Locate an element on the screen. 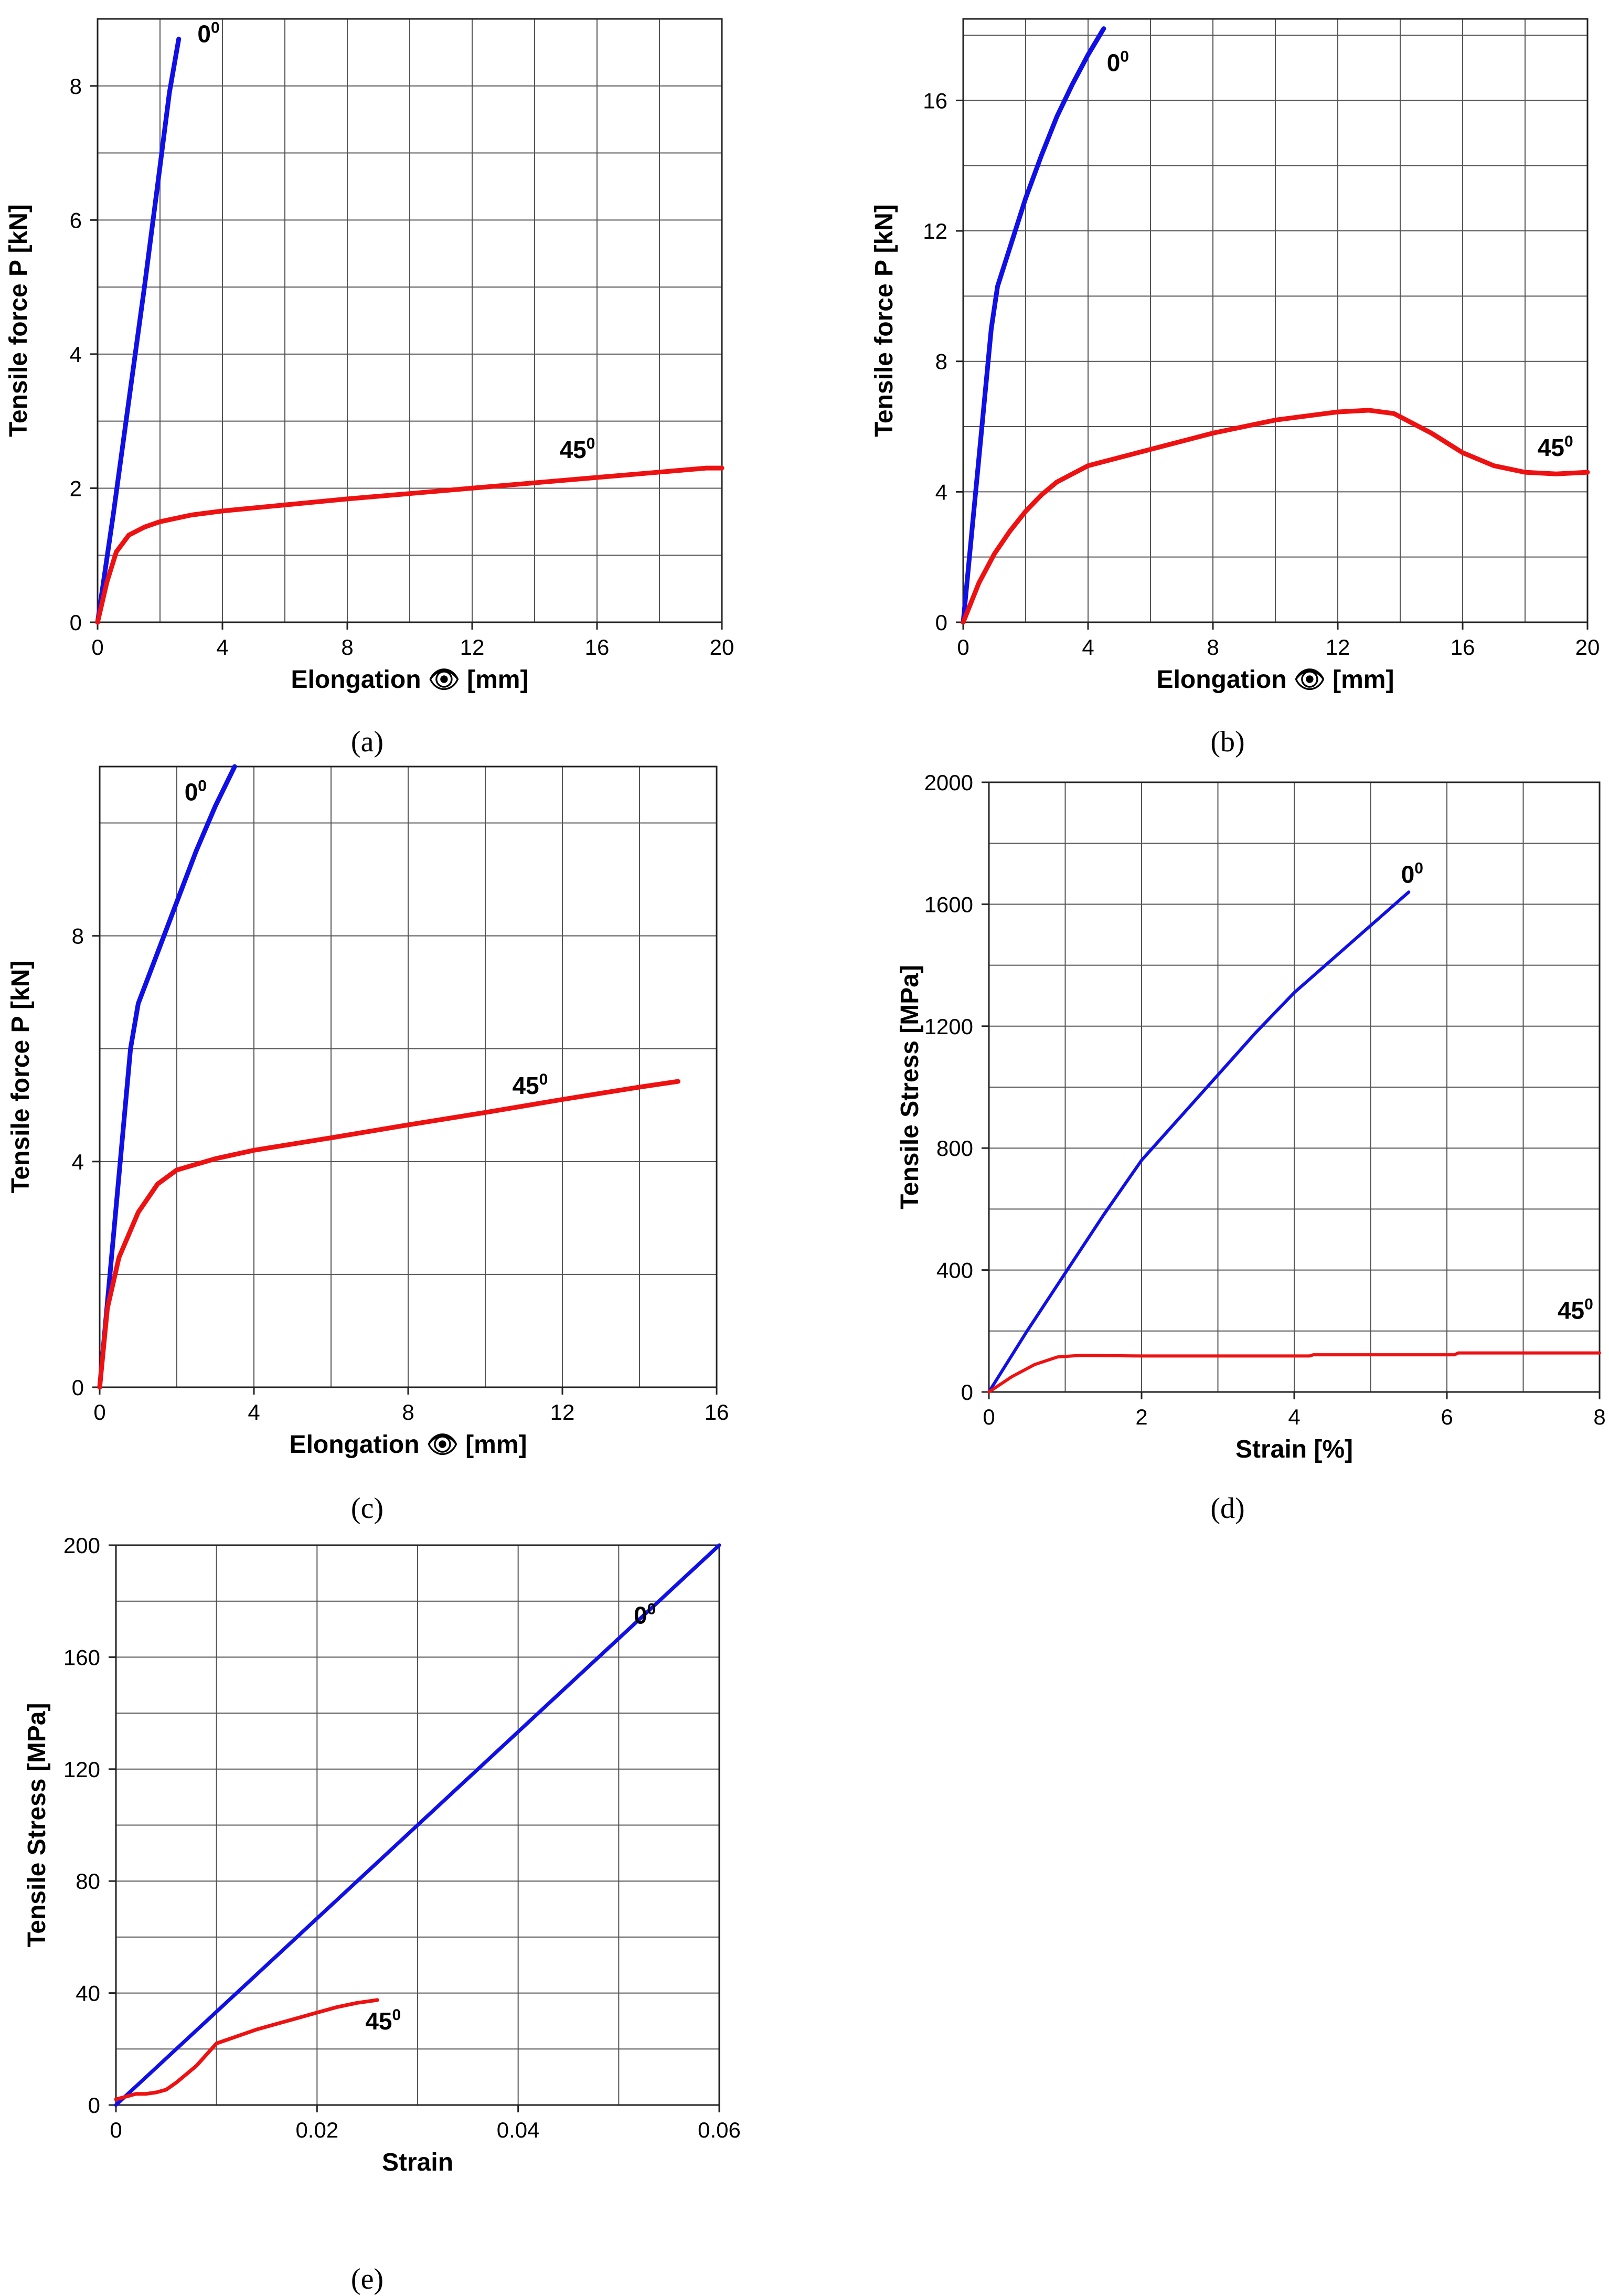  x-axis-label: Strain [%] is located at coordinates (1294, 1449).